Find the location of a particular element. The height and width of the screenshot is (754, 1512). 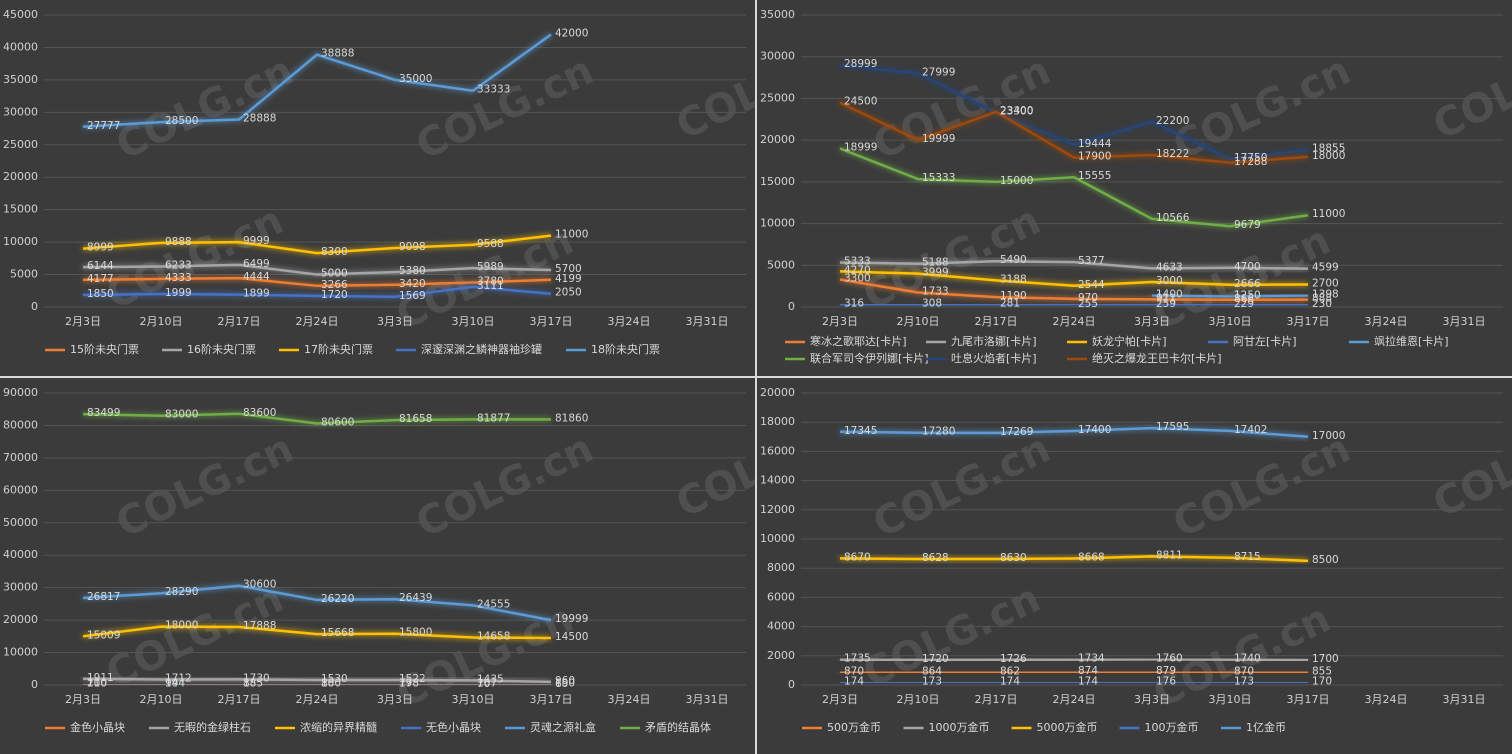

data-label: 80600 is located at coordinates (337, 422).